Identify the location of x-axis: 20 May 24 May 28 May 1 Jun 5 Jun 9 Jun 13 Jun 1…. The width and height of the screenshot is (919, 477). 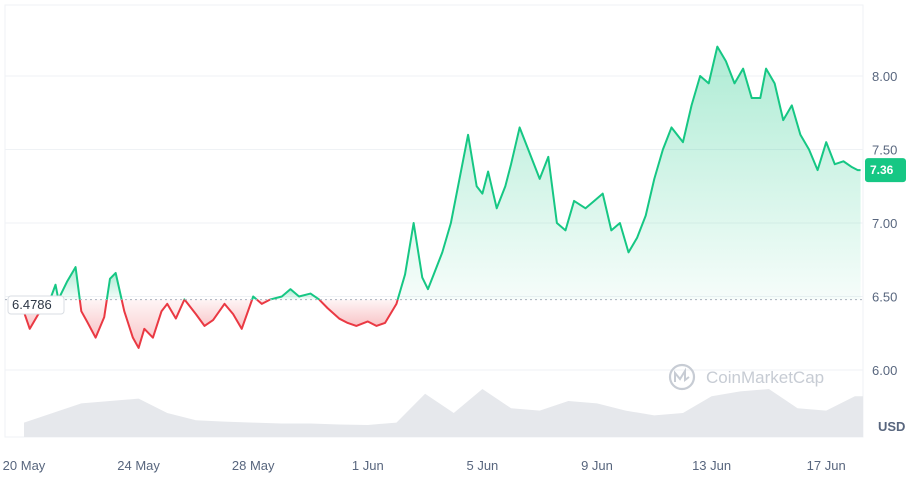
(424, 465).